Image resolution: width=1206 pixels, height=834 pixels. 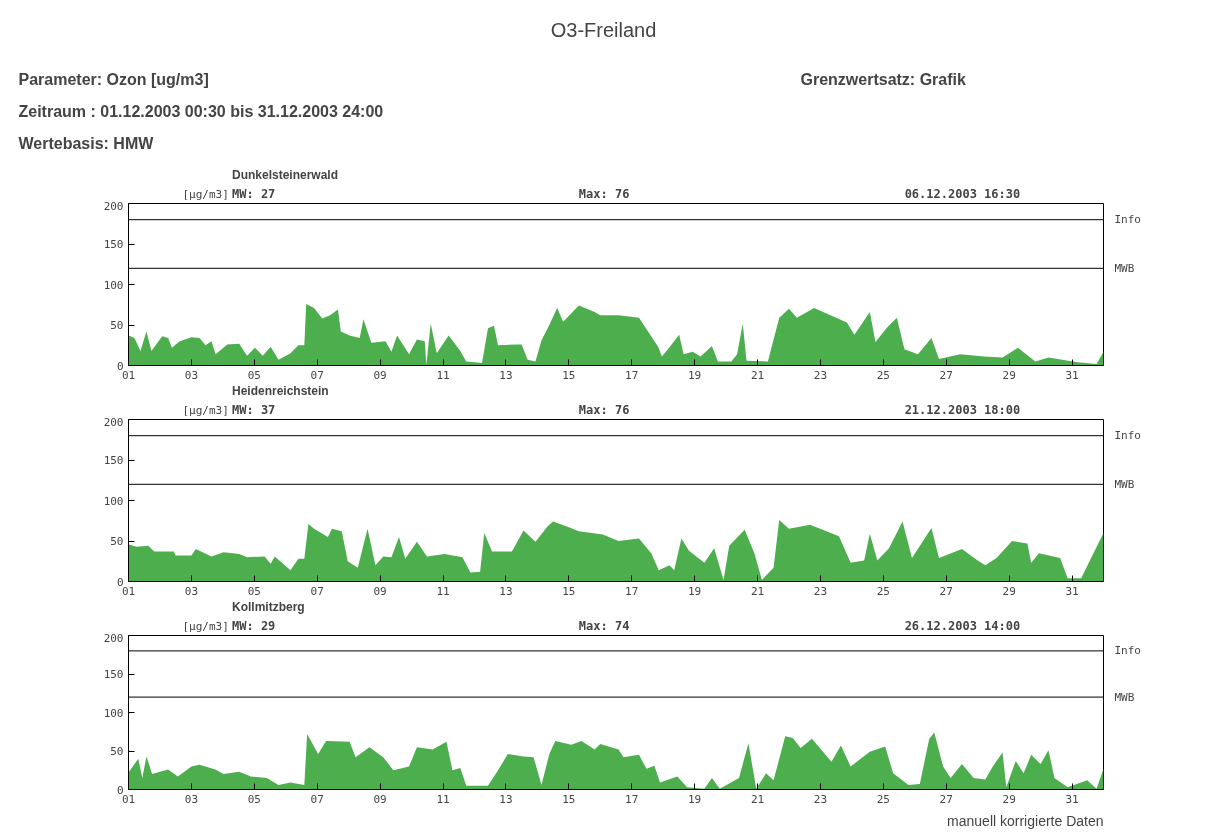 What do you see at coordinates (285, 174) in the screenshot?
I see `chart-subtitle: Dunkelsteinerwald` at bounding box center [285, 174].